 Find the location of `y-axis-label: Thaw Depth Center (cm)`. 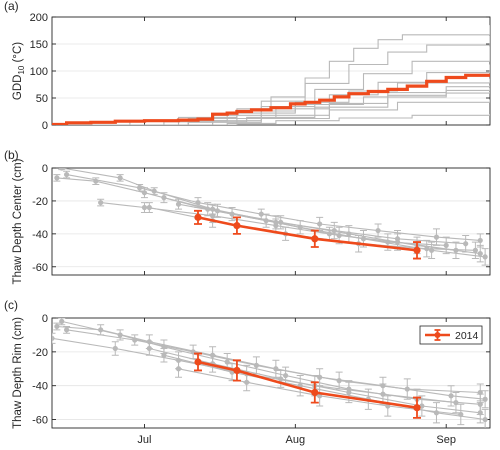

y-axis-label: Thaw Depth Center (cm) is located at coordinates (18, 221).